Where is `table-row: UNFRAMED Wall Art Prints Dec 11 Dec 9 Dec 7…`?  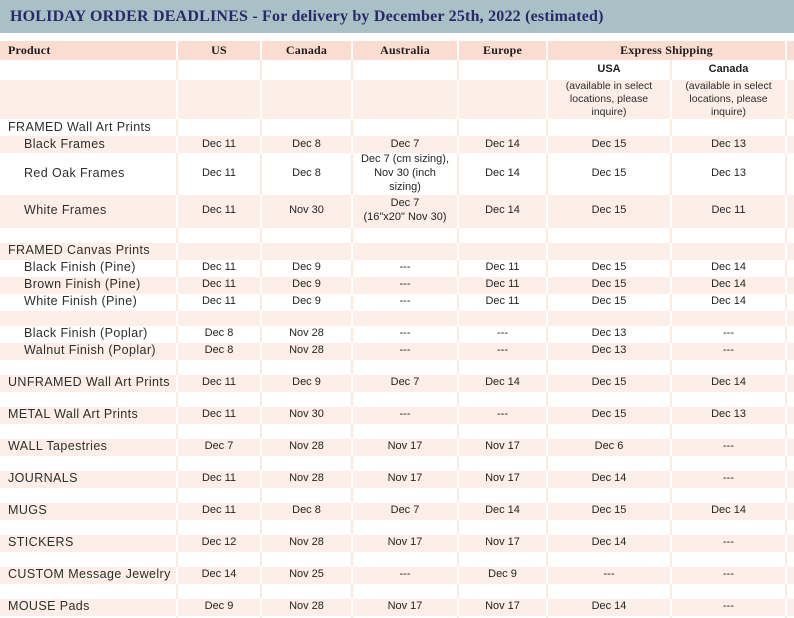
table-row: UNFRAMED Wall Art Prints Dec 11 Dec 9 Dec 7… is located at coordinates (397, 383).